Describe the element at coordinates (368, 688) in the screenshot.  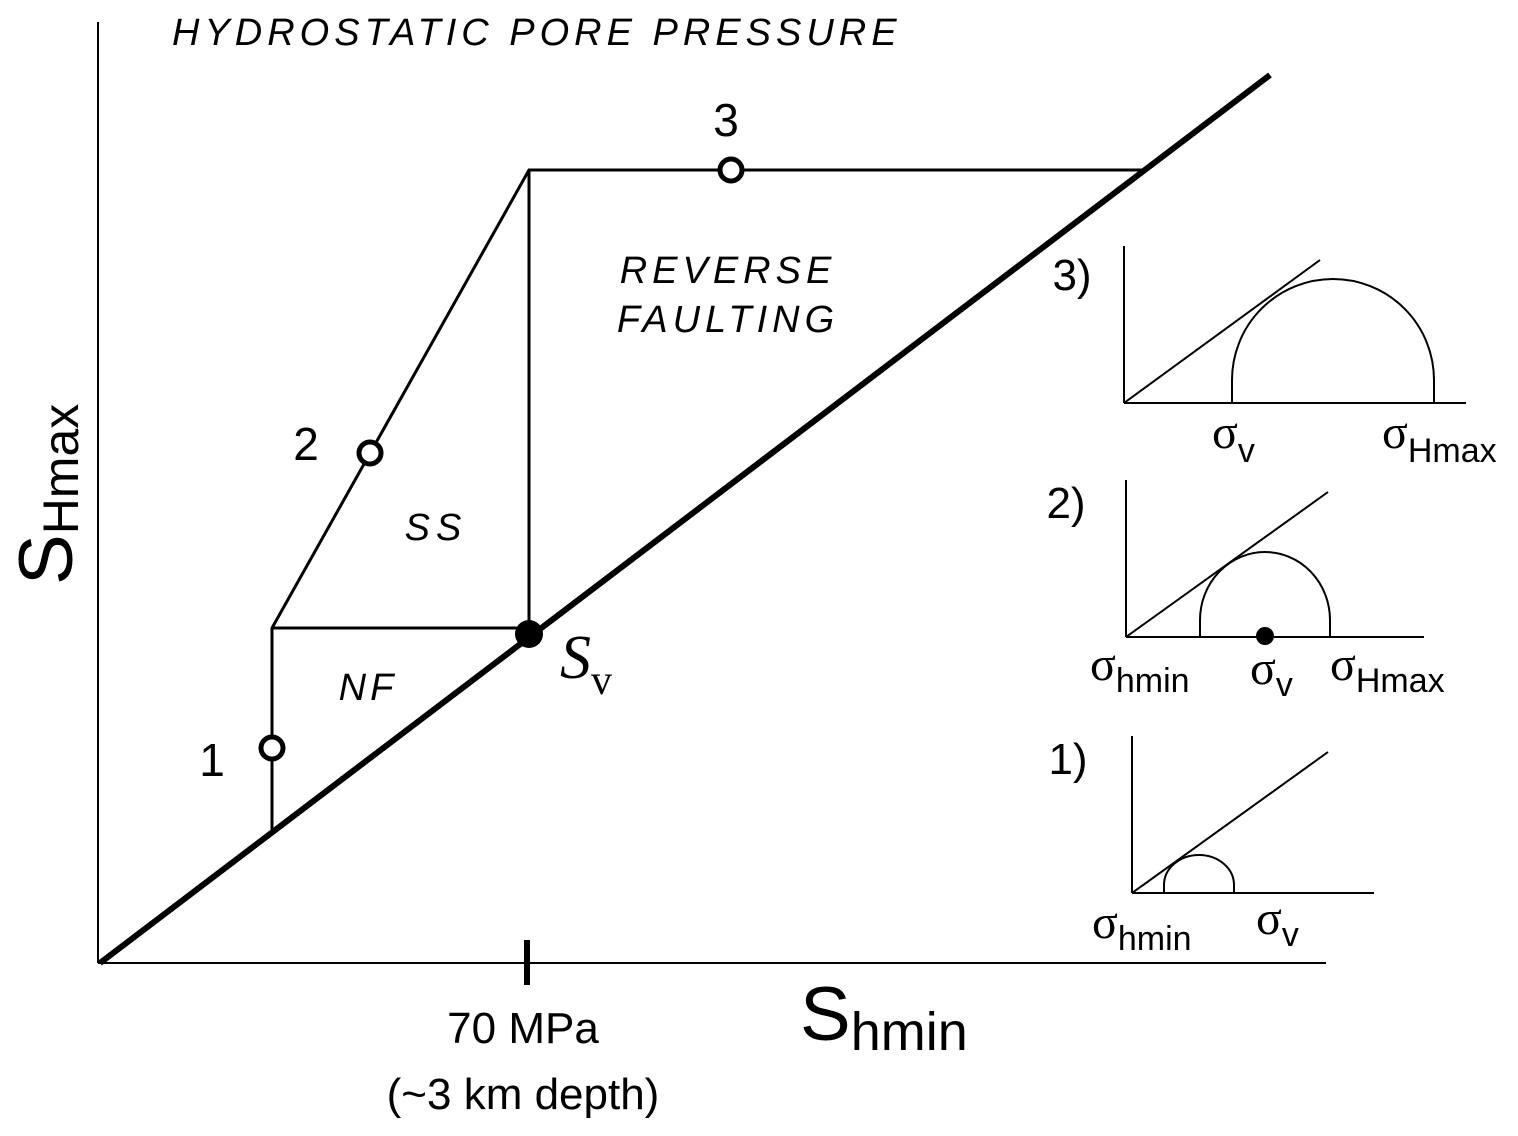
I see `region-nf-label: NF` at that location.